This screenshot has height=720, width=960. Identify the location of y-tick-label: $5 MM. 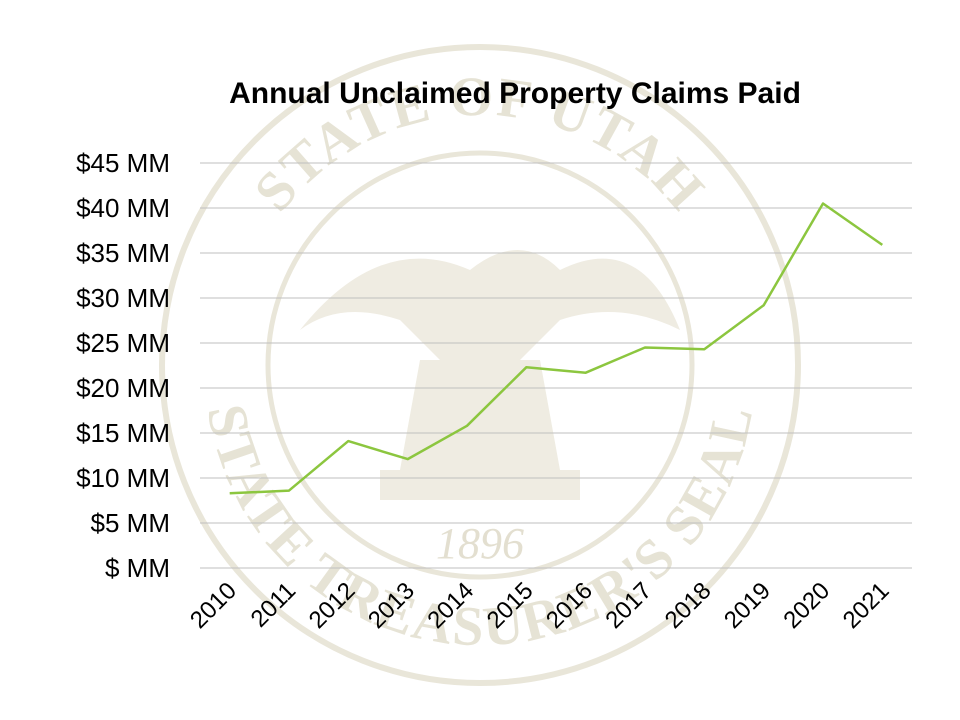
(130, 523).